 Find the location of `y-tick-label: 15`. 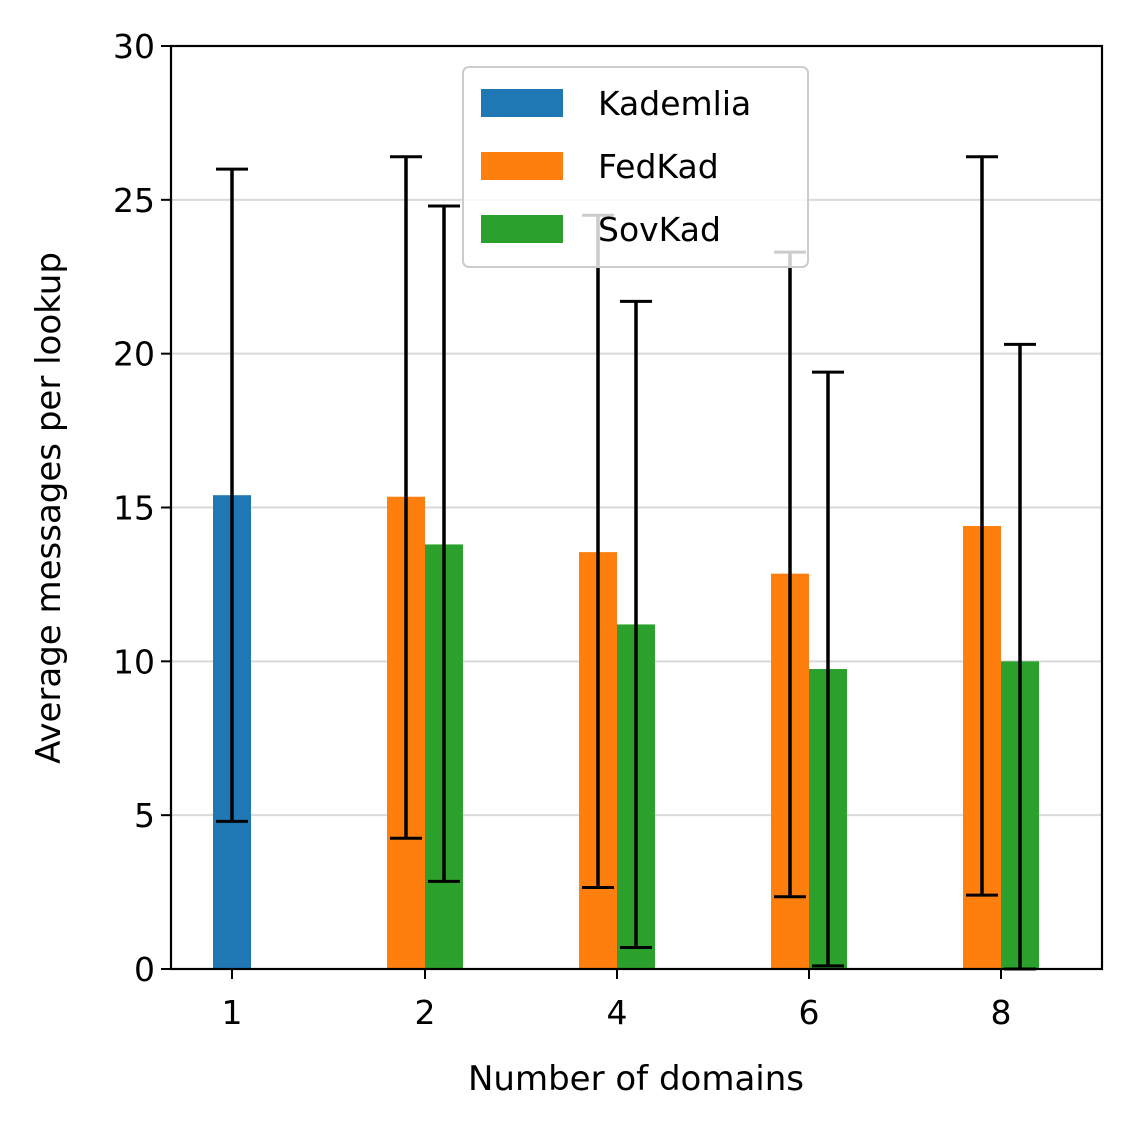

y-tick-label: 15 is located at coordinates (134, 508).